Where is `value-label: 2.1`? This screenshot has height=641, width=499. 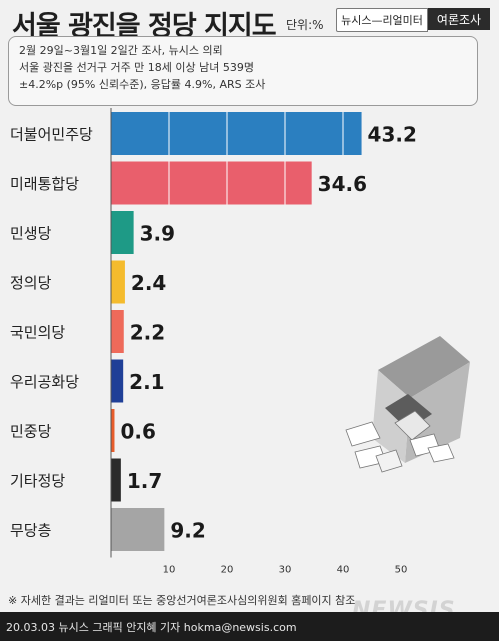
value-label: 2.1 is located at coordinates (146, 382).